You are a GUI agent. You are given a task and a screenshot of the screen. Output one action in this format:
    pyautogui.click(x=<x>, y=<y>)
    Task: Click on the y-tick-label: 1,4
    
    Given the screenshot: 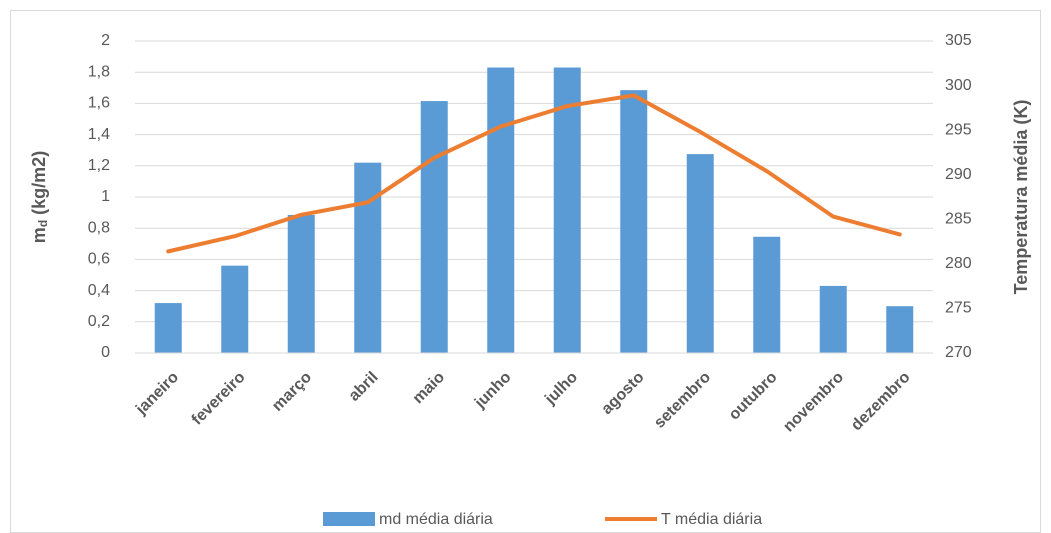 What is the action you would take?
    pyautogui.click(x=99, y=134)
    